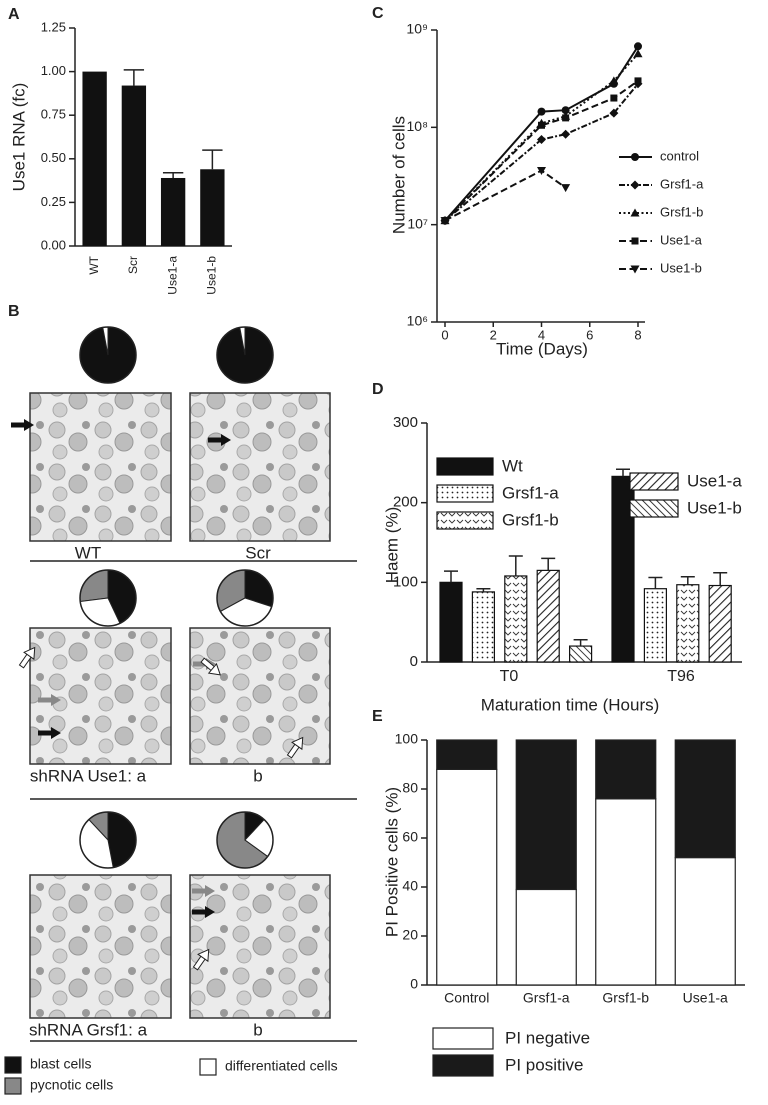  What do you see at coordinates (410, 788) in the screenshot?
I see `y-tick-label: 80` at bounding box center [410, 788].